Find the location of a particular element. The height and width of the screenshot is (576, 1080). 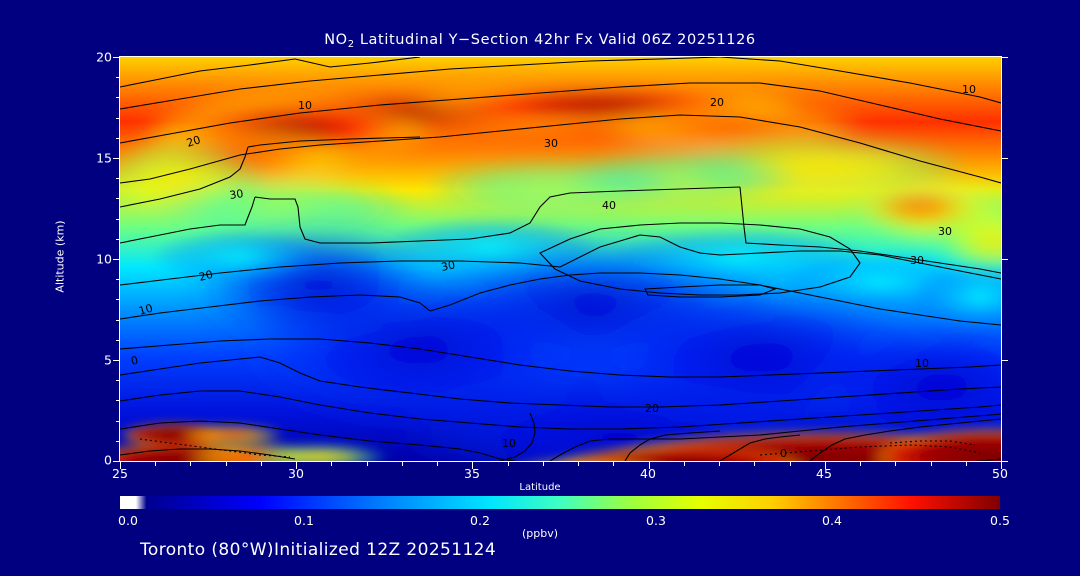

ytick-5: 5 is located at coordinates (108, 360).